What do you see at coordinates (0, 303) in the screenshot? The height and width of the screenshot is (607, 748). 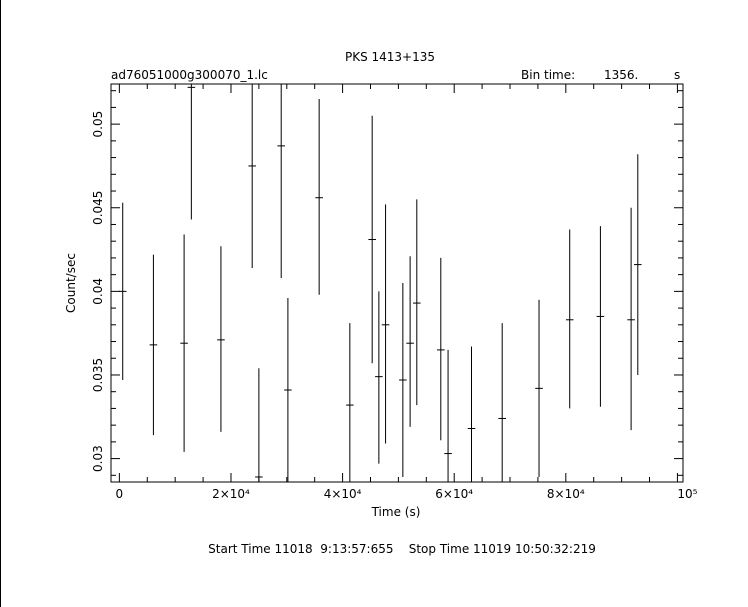 I see `left-window-edge` at bounding box center [0, 303].